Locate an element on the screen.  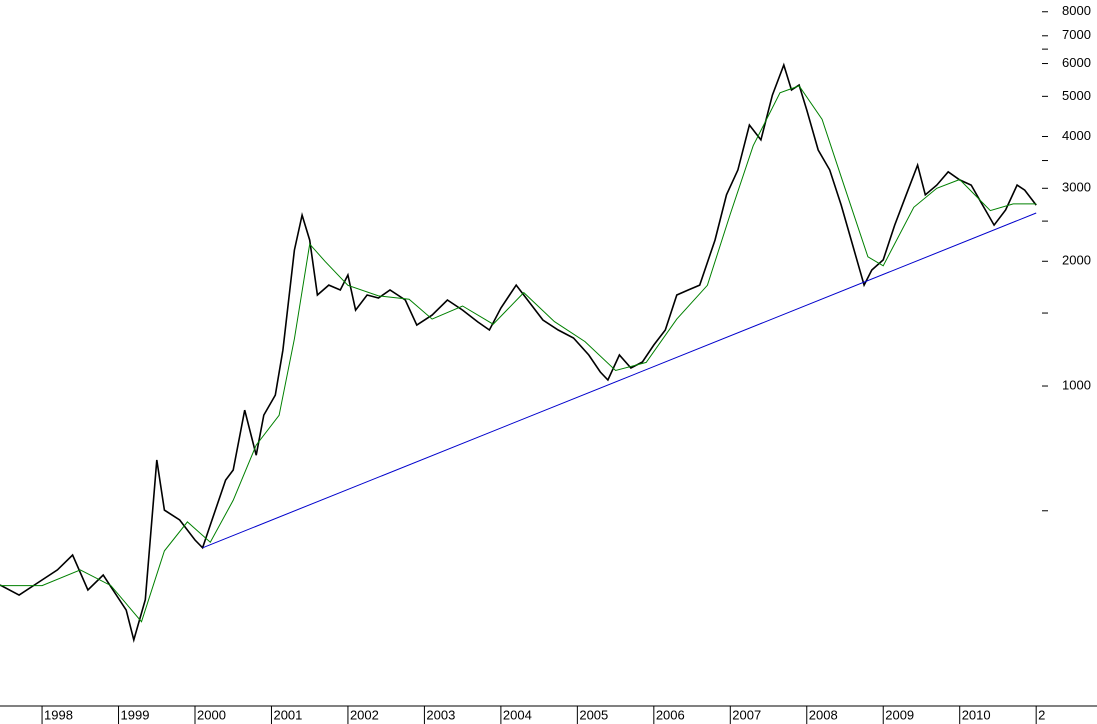
y-tick-label: 5000 is located at coordinates (1076, 95).